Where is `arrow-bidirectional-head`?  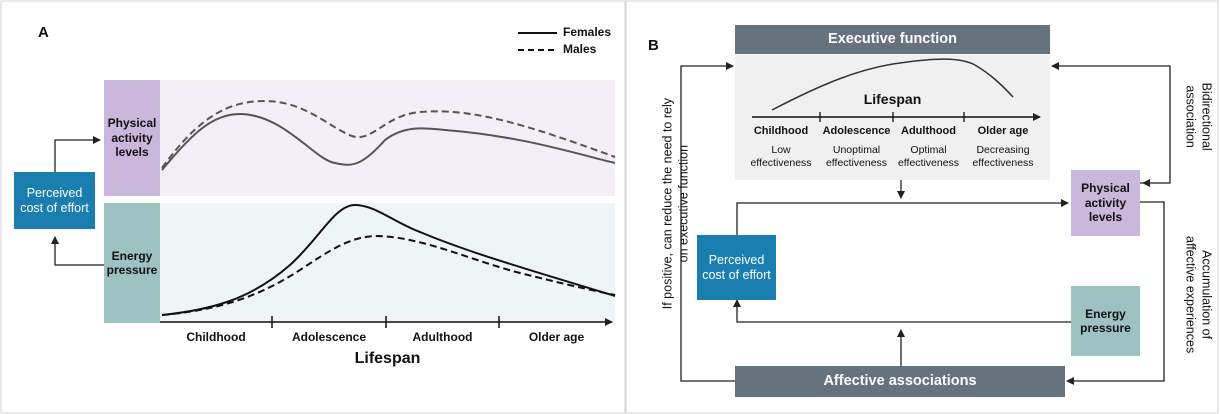 arrow-bidirectional-head is located at coordinates (1146, 183).